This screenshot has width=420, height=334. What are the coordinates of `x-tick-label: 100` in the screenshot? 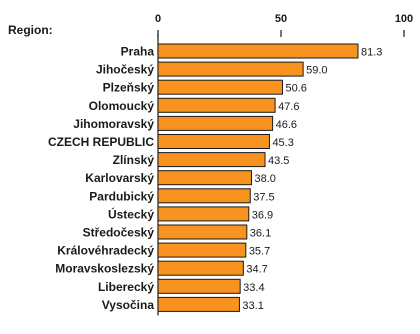 It's located at (404, 19).